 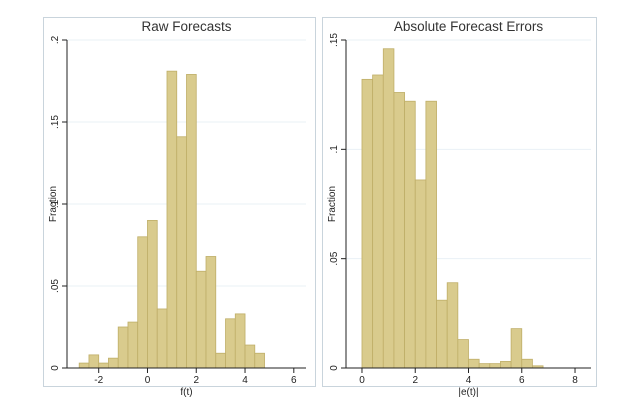 I want to click on raw-y-tick-label: .1, so click(x=55, y=203).